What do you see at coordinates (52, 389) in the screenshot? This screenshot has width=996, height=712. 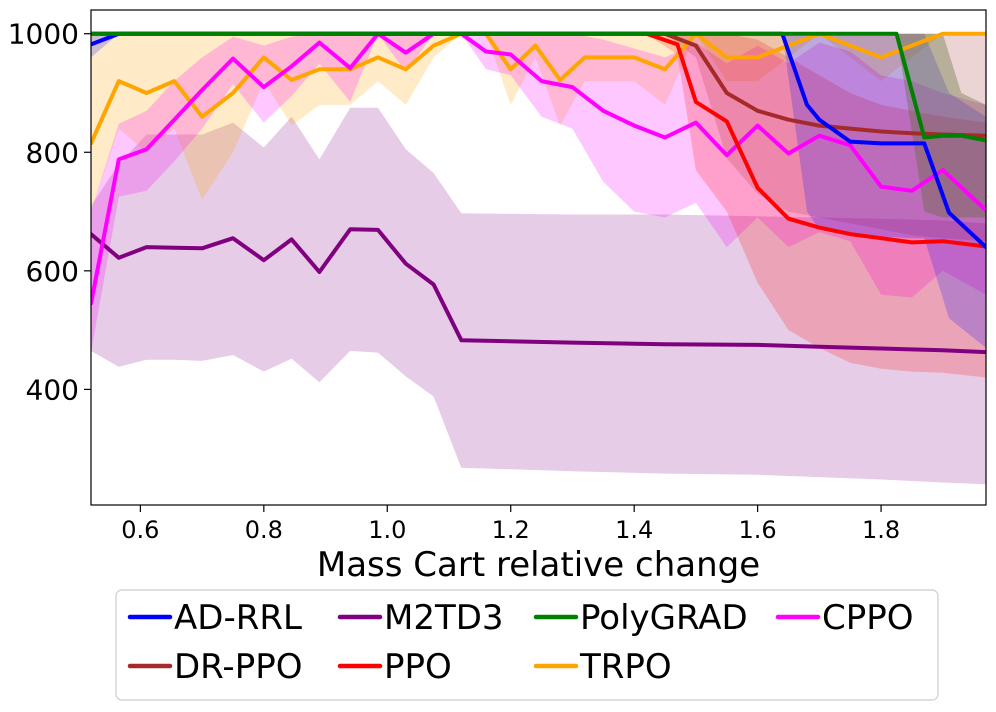 I see `y-tick-label: 400` at bounding box center [52, 389].